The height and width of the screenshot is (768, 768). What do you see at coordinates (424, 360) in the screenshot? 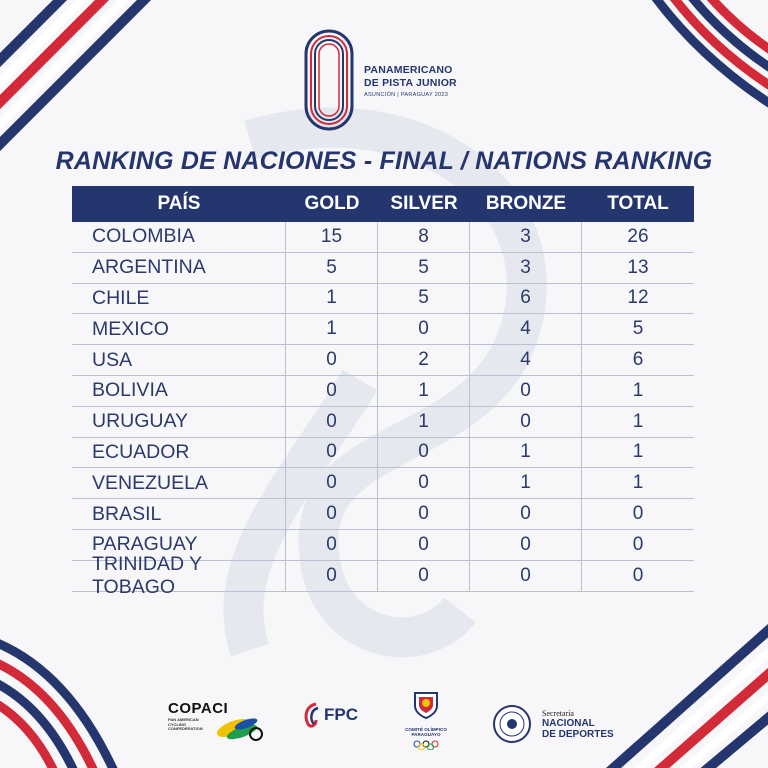
I see `cell-silver: 2` at bounding box center [424, 360].